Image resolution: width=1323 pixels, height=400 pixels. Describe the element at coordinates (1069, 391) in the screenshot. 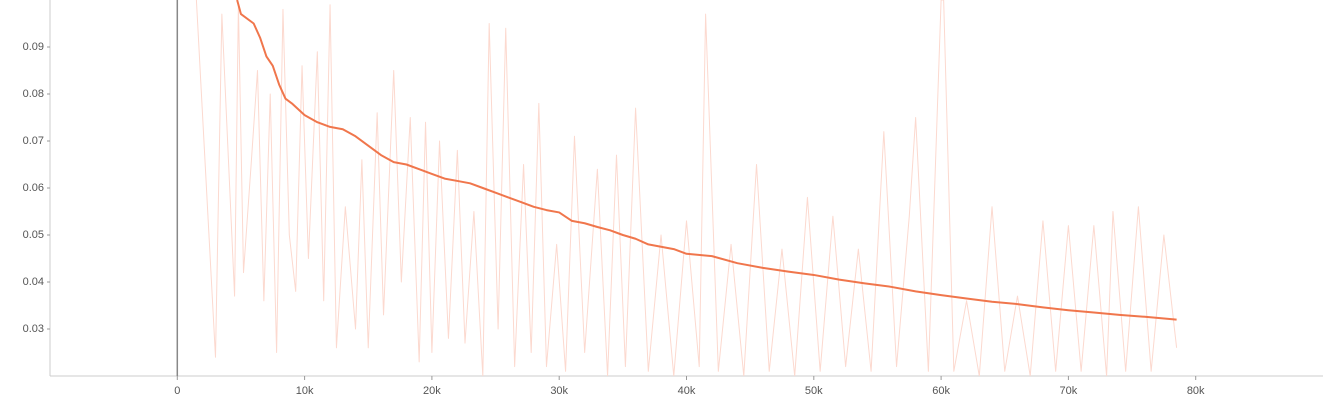

I see `x-tick-label: 70k` at that location.